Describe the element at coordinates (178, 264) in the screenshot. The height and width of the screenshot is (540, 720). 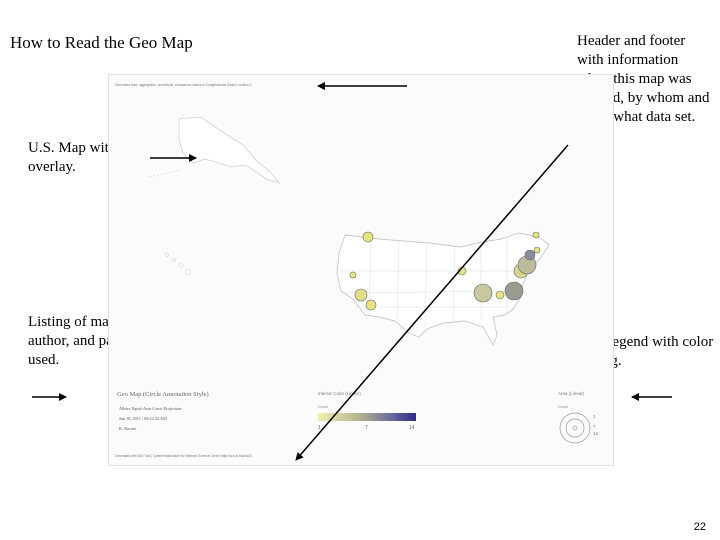
I see `hawaii-islands` at that location.